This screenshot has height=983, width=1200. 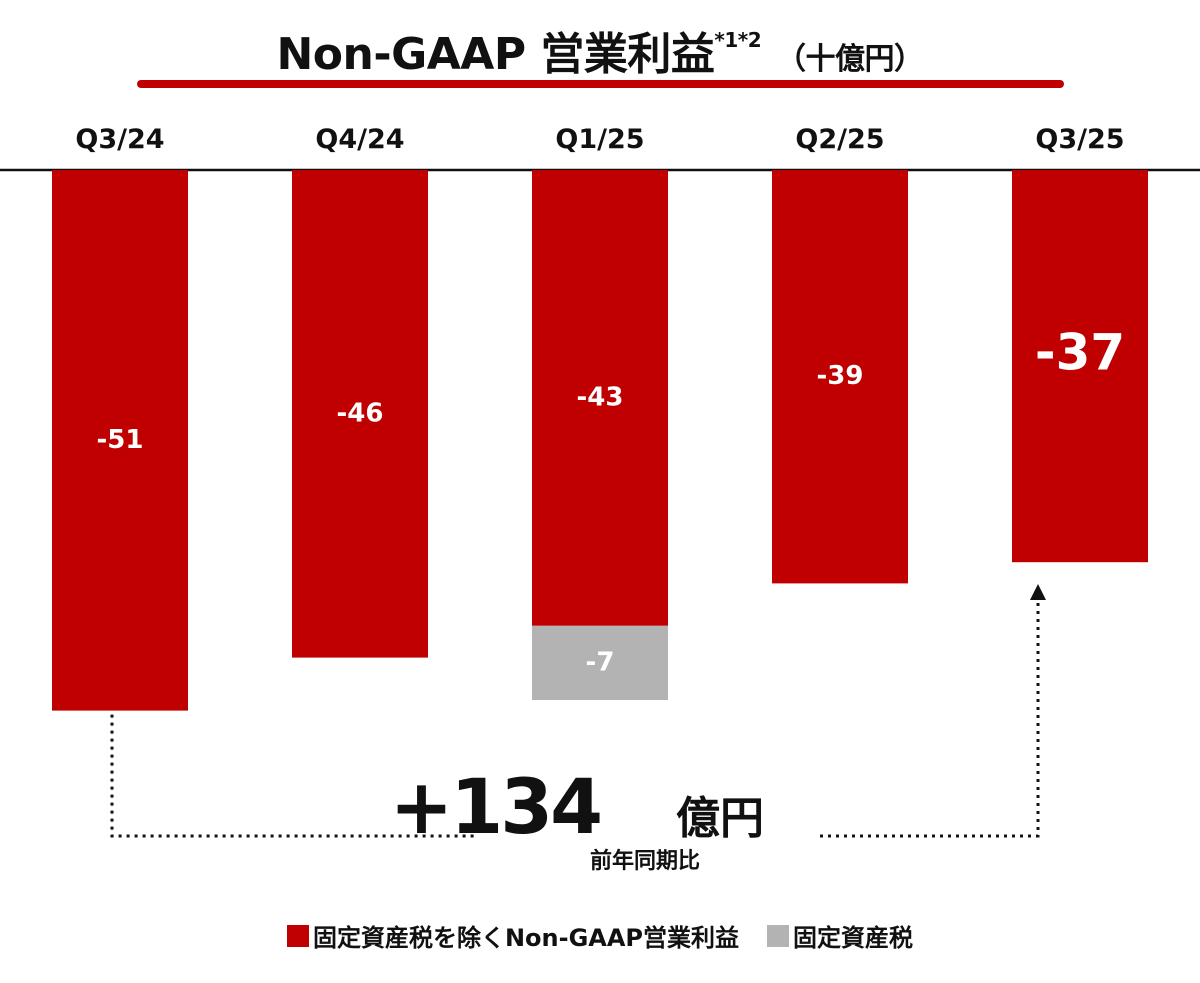 I want to click on legend-item-primary: 固定資産税を除くNon-GAAP営業利益, so click(x=513, y=935).